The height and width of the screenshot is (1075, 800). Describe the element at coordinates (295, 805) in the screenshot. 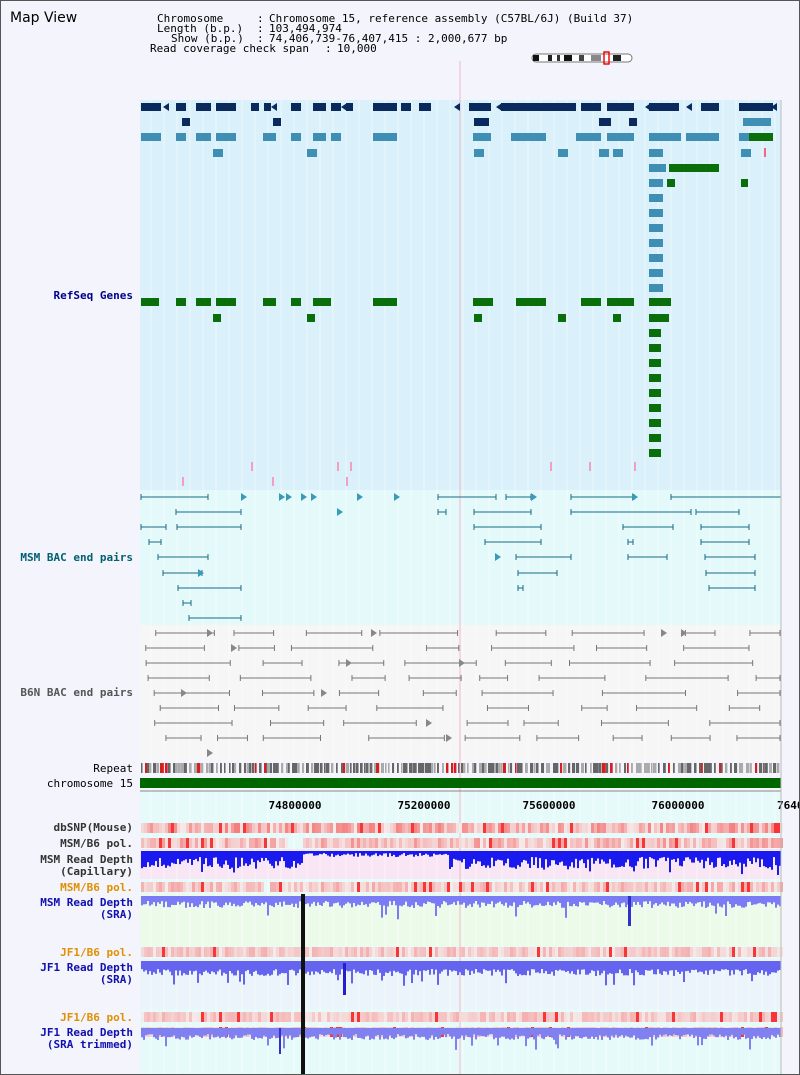

I see `axis-tick-label: 74800000` at that location.